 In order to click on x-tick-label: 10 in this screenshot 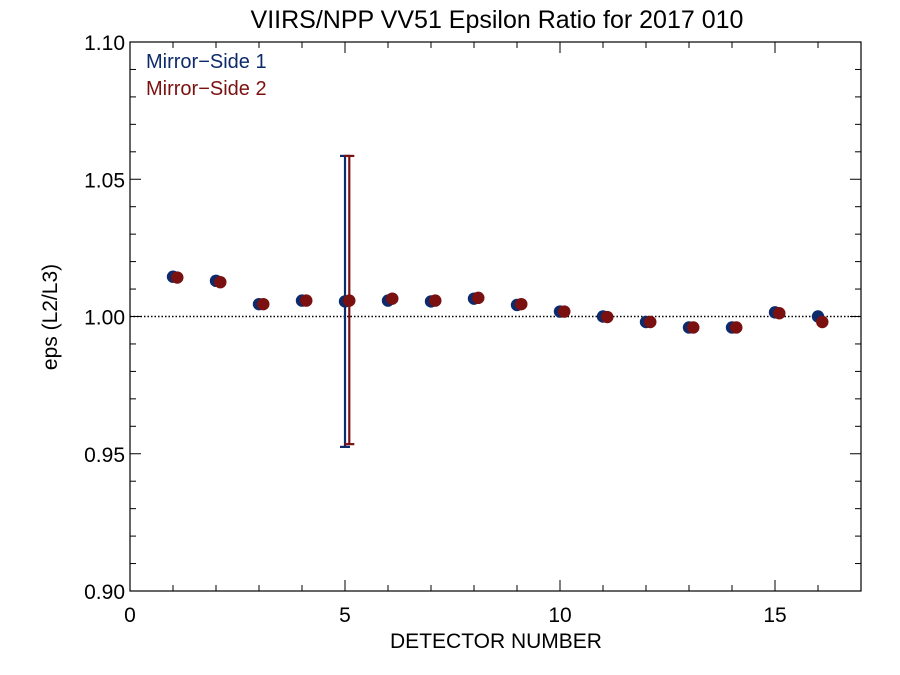, I will do `click(559, 615)`.